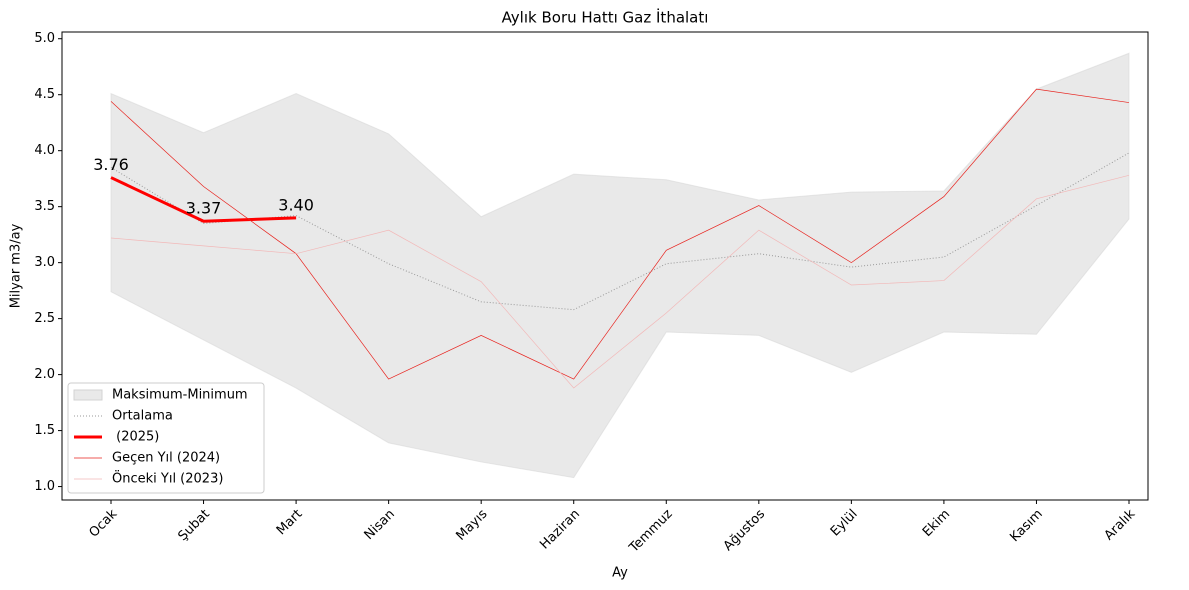  Describe the element at coordinates (16, 265) in the screenshot. I see `y-axis-label: Milyar m3/ay` at that location.